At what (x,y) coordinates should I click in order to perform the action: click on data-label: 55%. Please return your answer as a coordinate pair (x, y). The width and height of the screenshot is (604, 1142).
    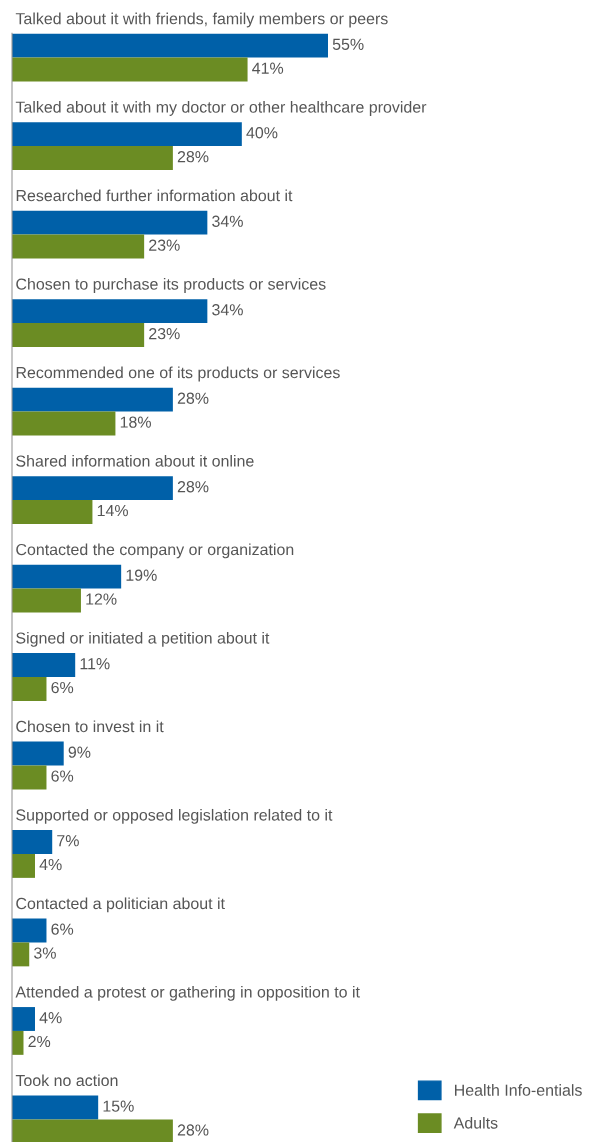
    Looking at the image, I should click on (348, 44).